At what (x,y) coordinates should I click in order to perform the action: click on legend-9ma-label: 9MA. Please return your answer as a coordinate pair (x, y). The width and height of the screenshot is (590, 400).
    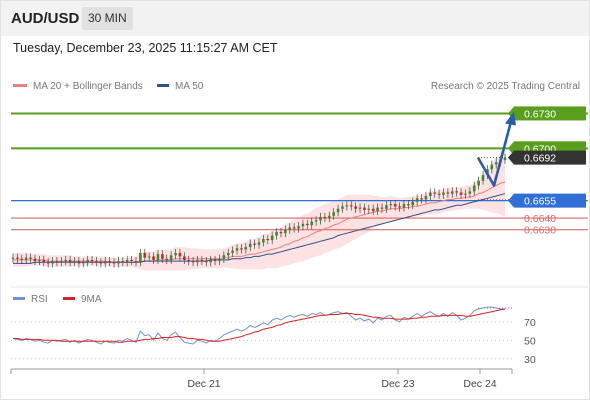
    Looking at the image, I should click on (91, 299).